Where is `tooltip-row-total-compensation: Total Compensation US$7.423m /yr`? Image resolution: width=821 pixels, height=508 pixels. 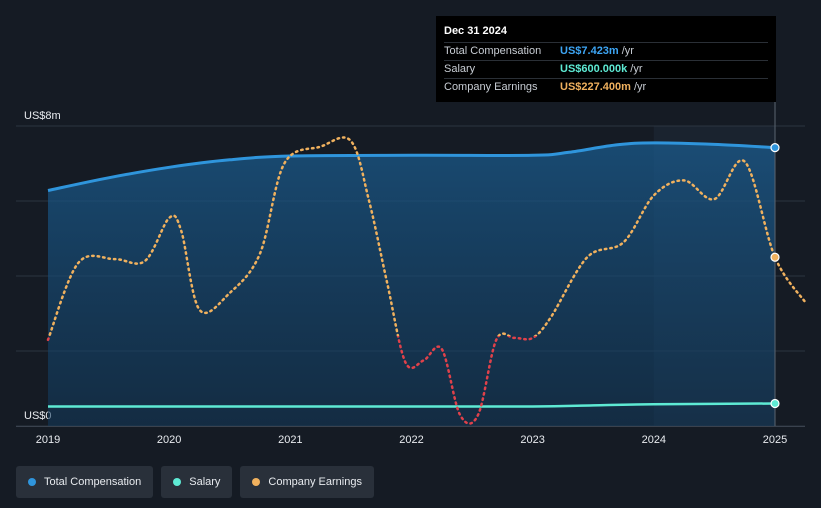
tooltip-row-total-compensation: Total Compensation US$7.423m /yr is located at coordinates (606, 51).